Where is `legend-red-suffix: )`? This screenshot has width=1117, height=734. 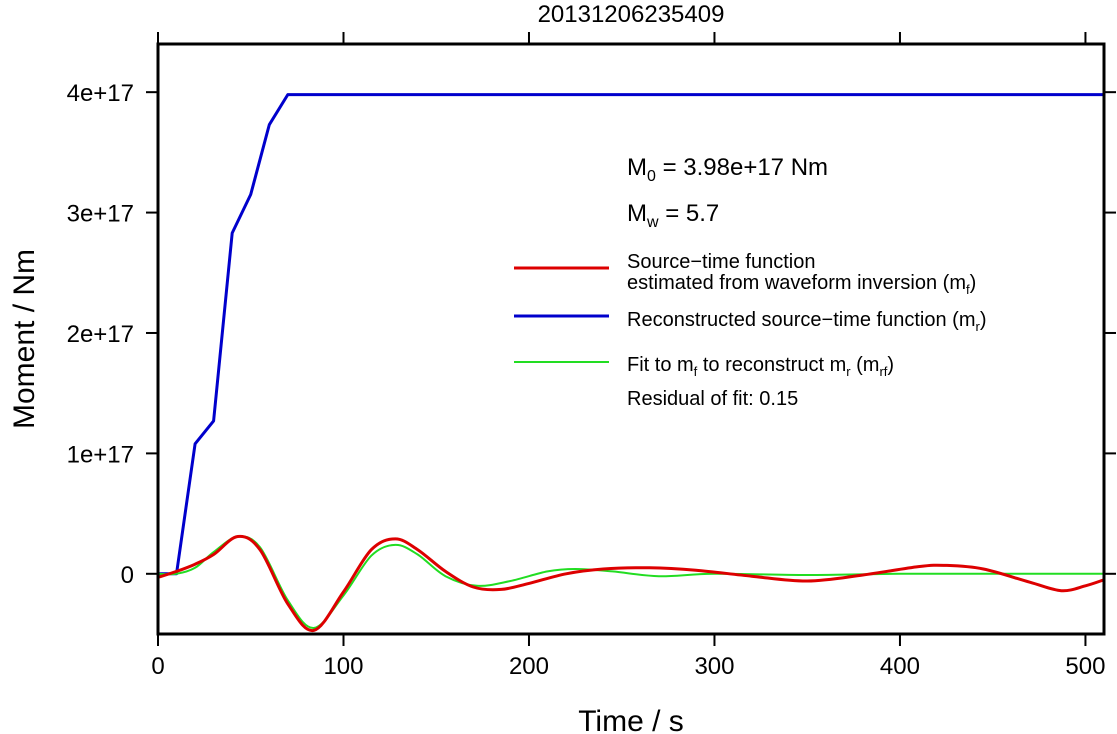
legend-red-suffix: ) is located at coordinates (973, 283).